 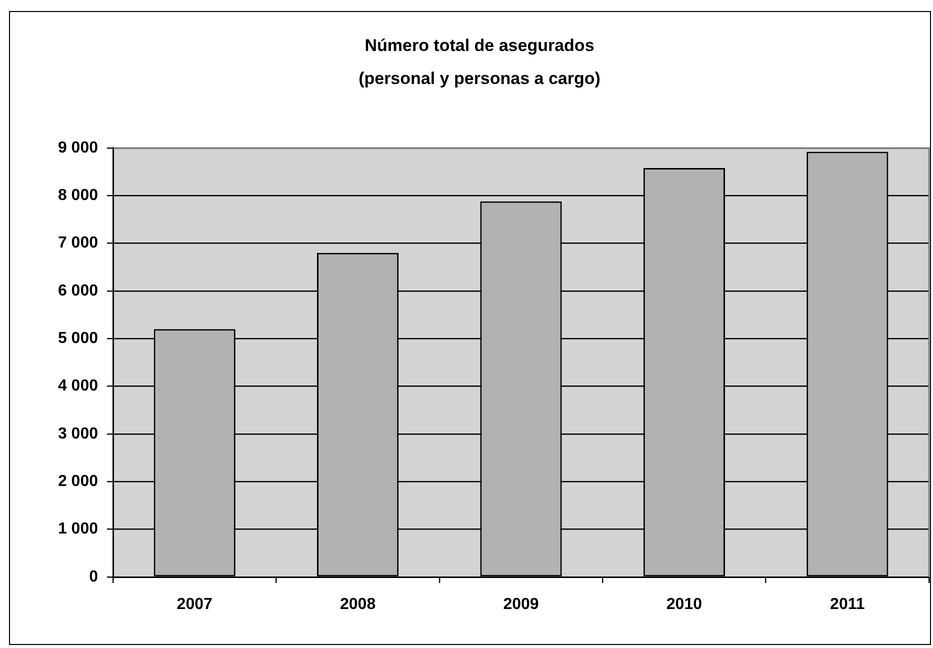 I want to click on y-tick-label: 2 000, so click(x=78, y=481).